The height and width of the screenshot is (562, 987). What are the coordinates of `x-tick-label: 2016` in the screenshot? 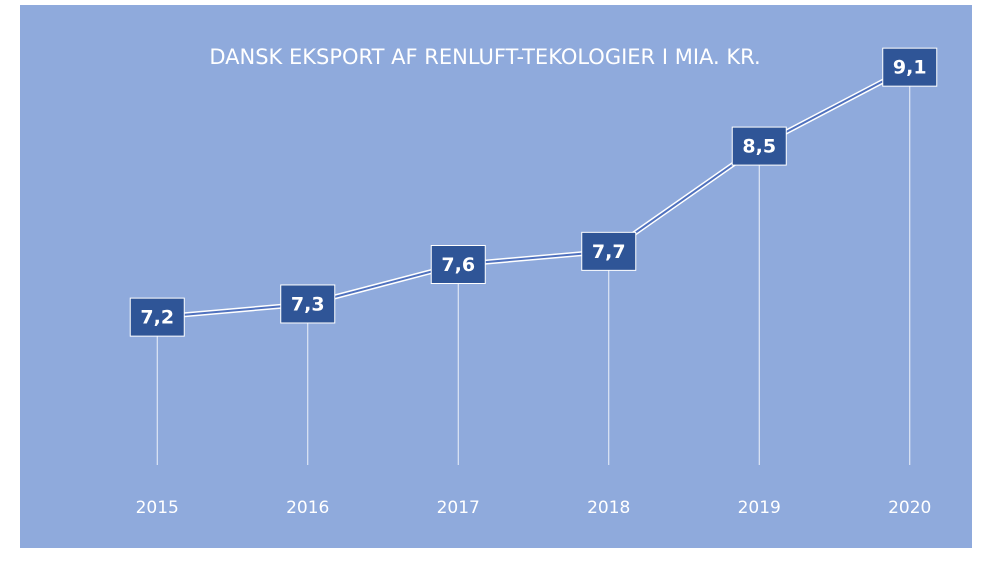 It's located at (307, 508).